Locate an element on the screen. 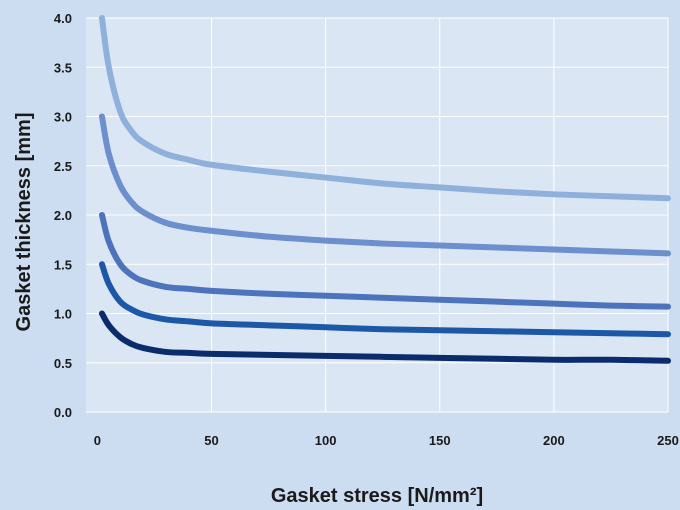  x-tick-label: 50 is located at coordinates (211, 440).